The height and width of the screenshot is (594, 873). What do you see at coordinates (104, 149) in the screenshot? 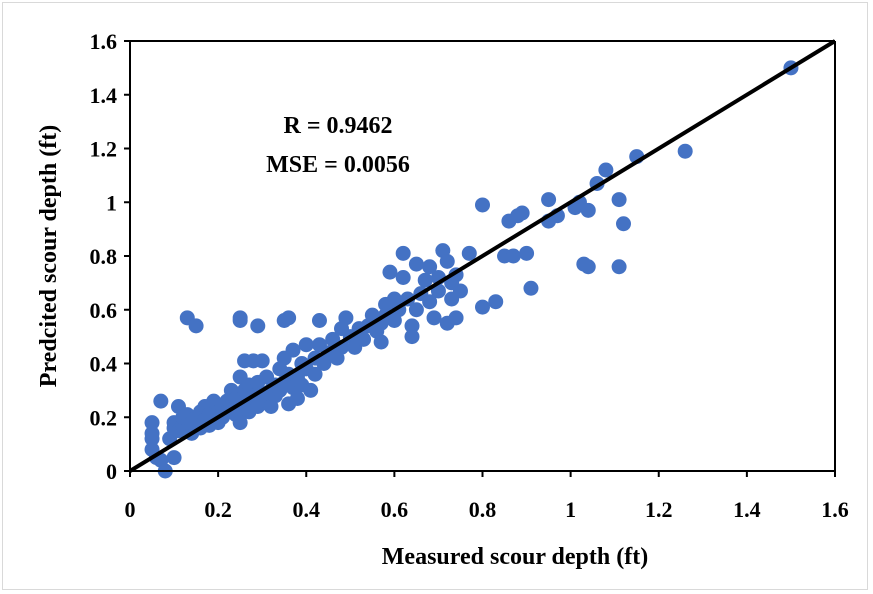
I see `y-tick-label: 1.2` at bounding box center [104, 149].